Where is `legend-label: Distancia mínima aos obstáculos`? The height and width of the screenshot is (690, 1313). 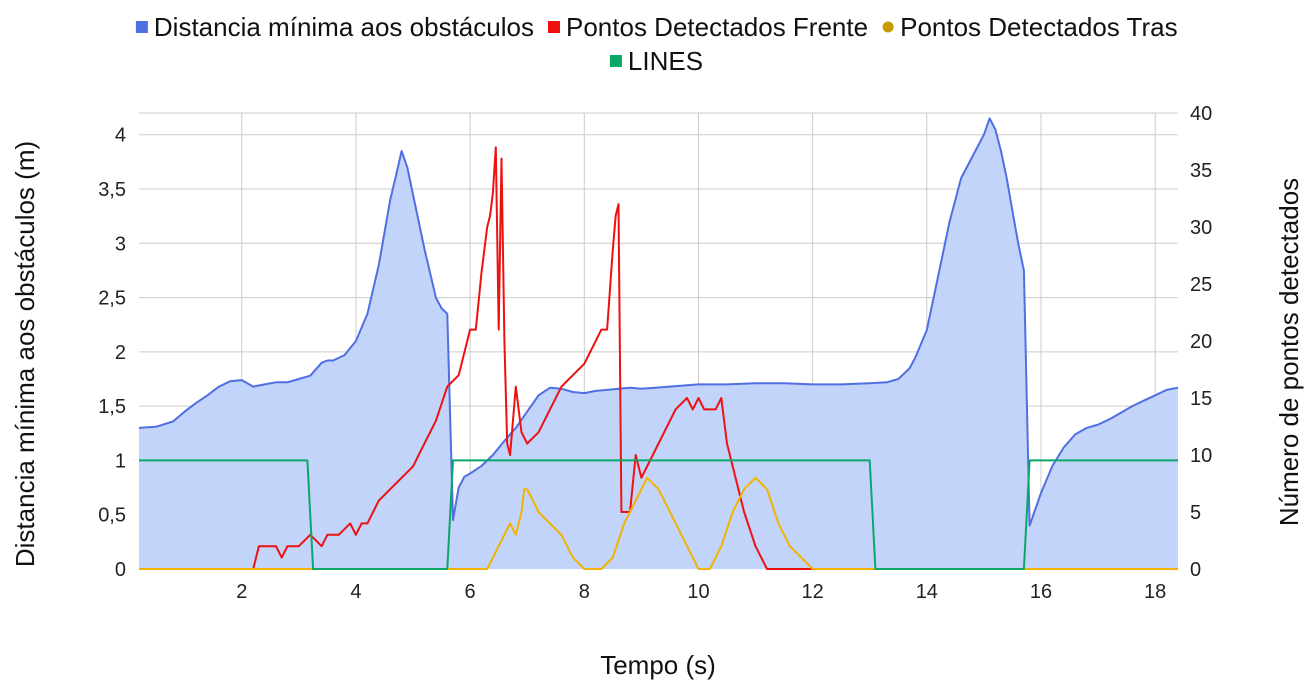
legend-label: Distancia mínima aos obstáculos is located at coordinates (344, 27).